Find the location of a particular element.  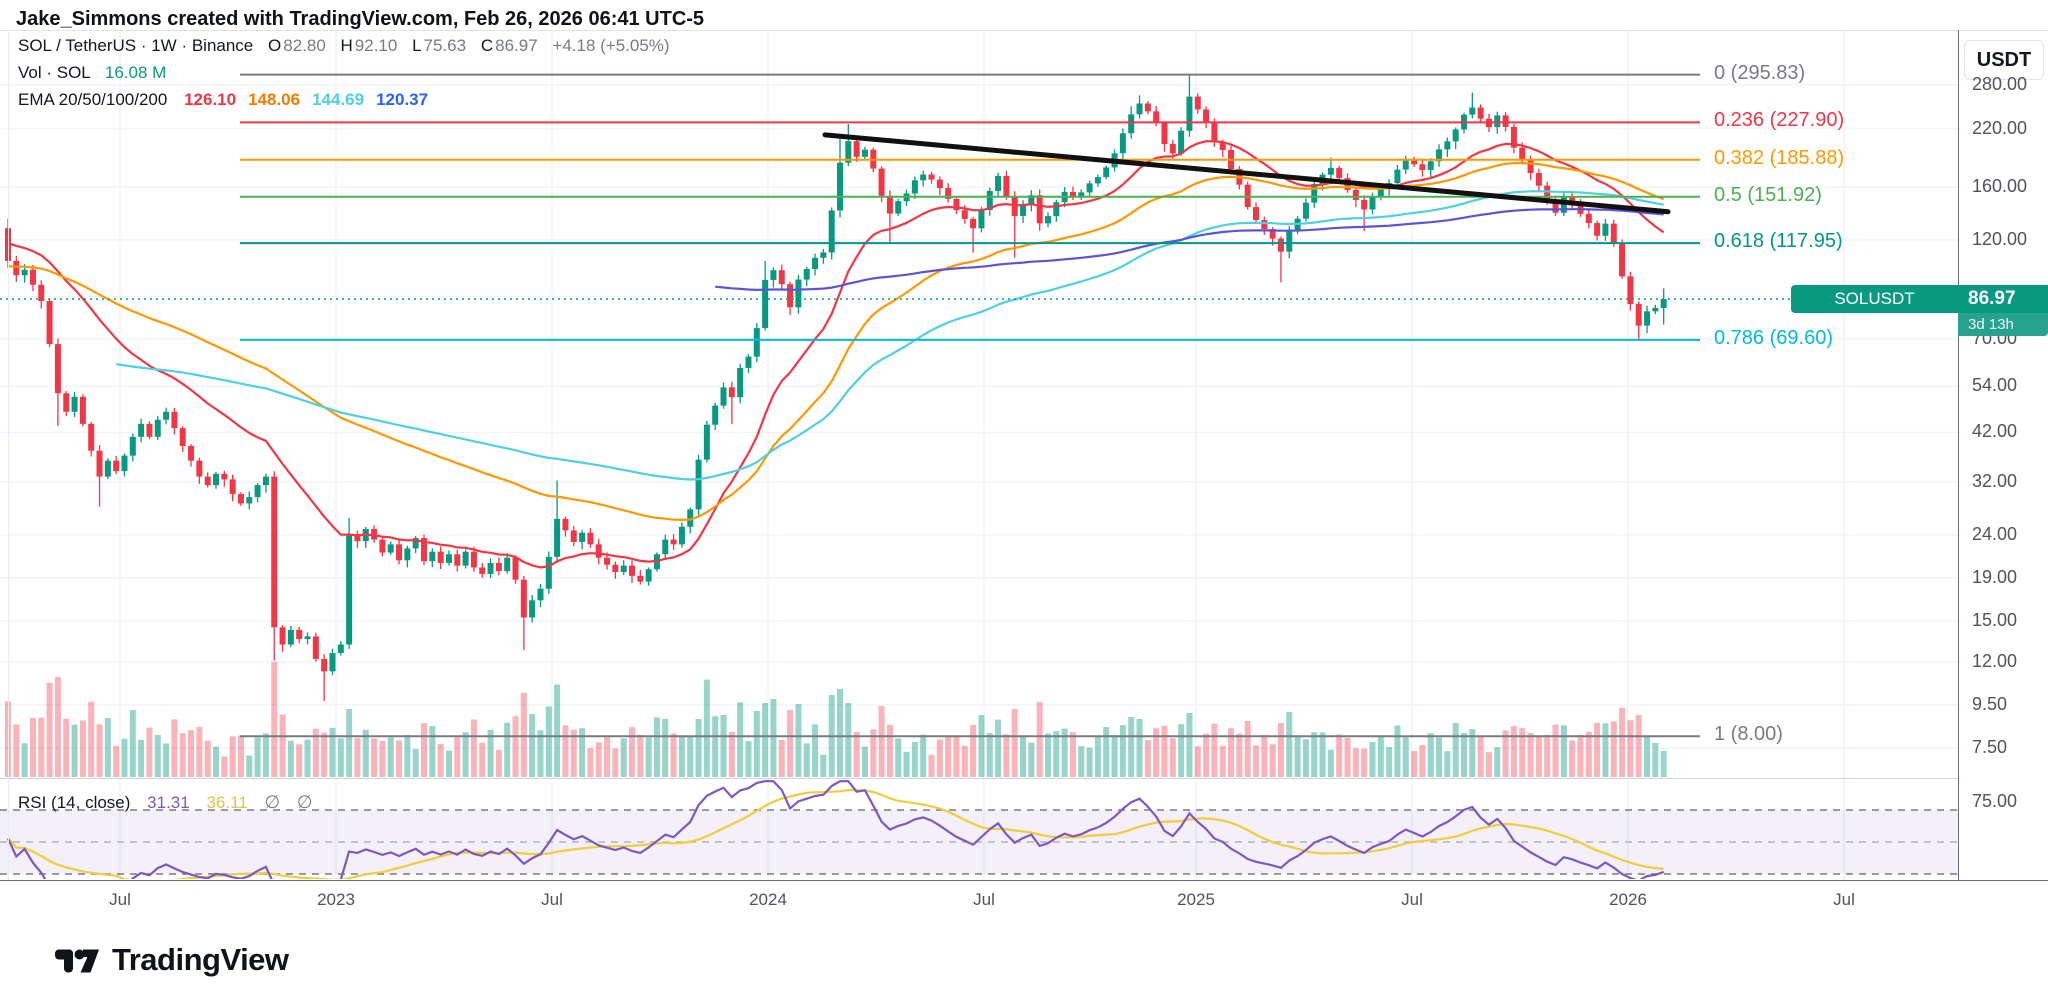

tradingview-logo-icon is located at coordinates (77, 961).